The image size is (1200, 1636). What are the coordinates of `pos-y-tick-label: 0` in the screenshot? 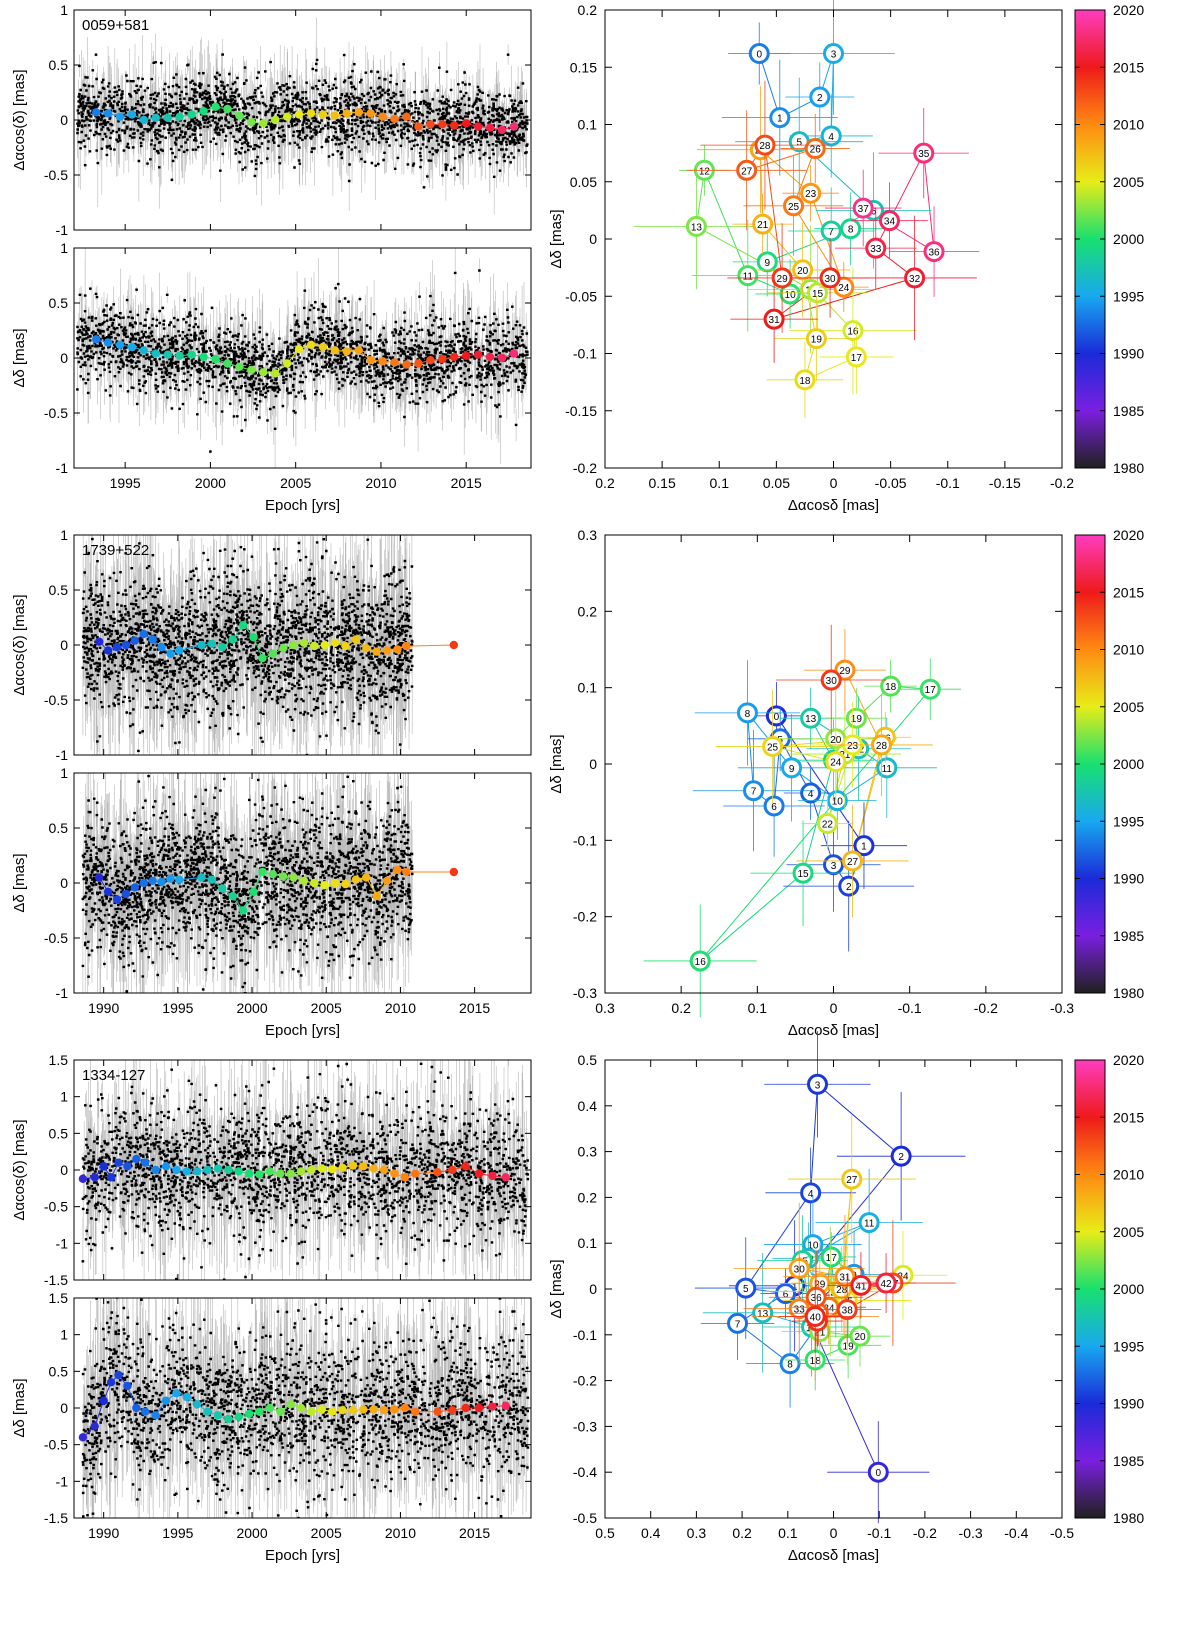 It's located at (593, 764).